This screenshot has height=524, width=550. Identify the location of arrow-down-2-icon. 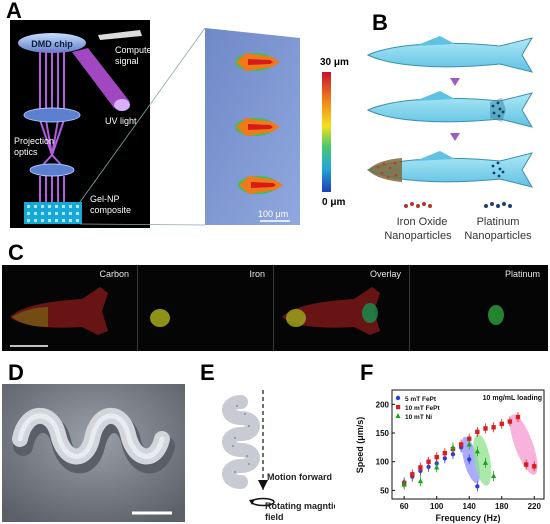
(455, 137).